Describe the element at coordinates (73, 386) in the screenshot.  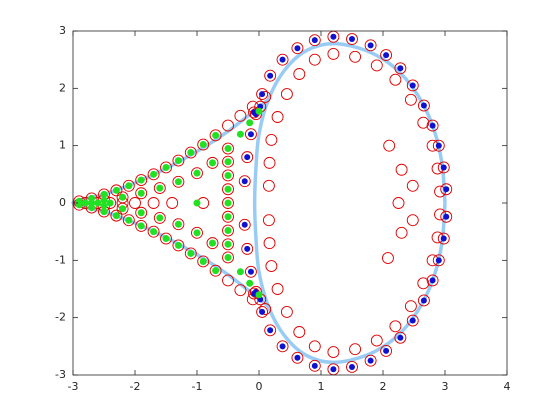
I see `x-tick-label: -3` at that location.